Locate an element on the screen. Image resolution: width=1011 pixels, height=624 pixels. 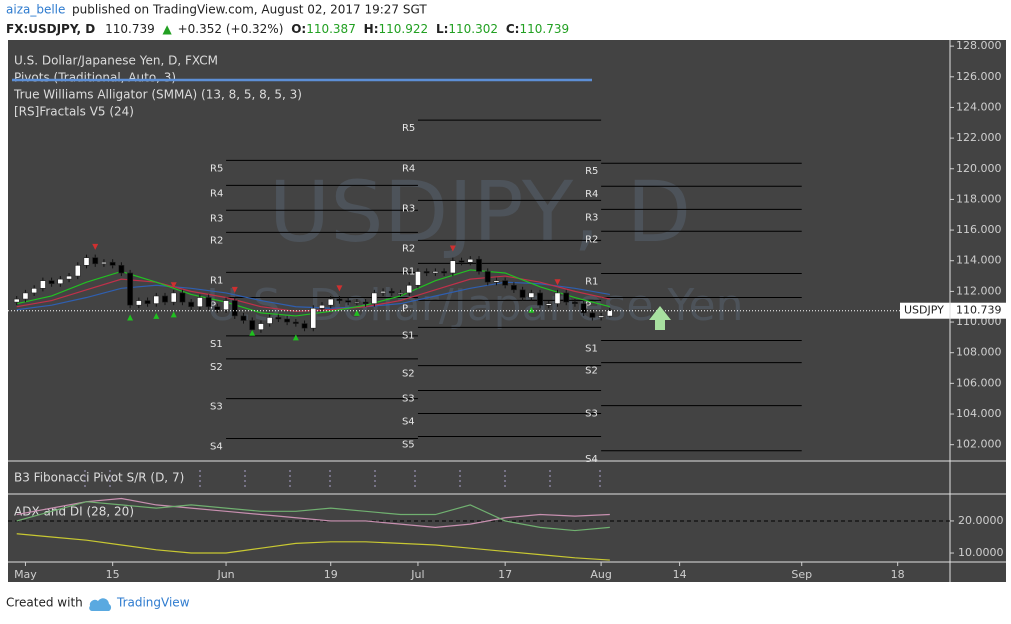
symbol: FX:USDJPY, D is located at coordinates (50, 29).